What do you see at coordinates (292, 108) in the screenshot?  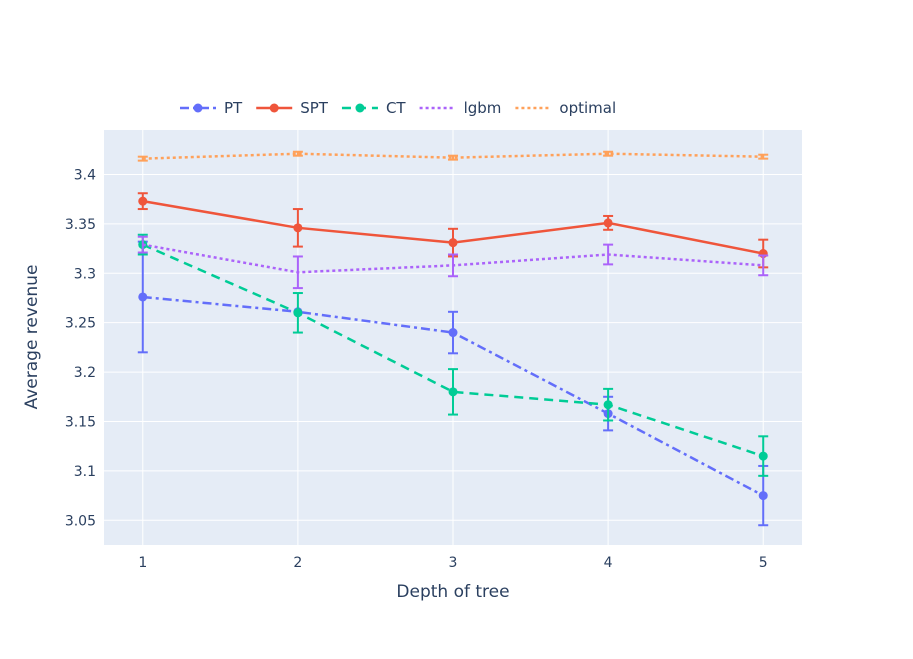 I see `legend-item-spt: SPT` at bounding box center [292, 108].